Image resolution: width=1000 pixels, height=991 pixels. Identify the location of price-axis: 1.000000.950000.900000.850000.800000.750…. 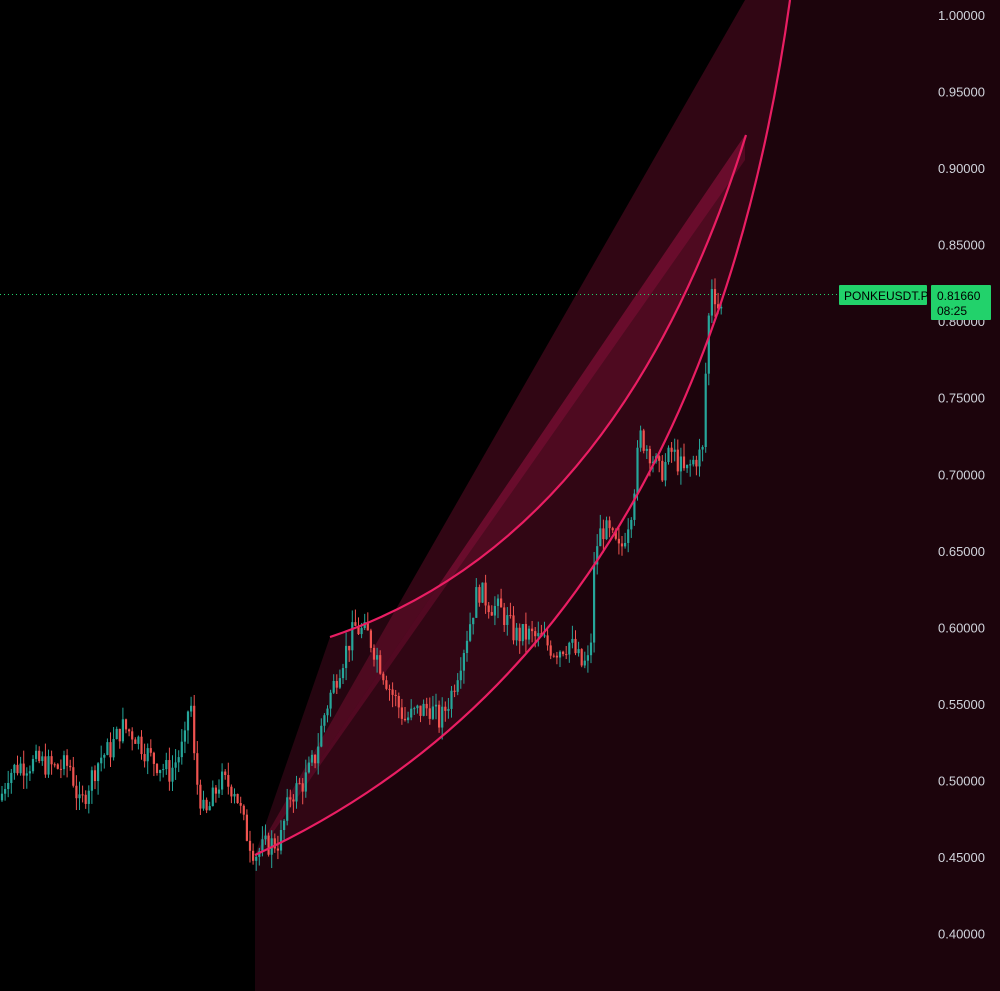
(961, 475).